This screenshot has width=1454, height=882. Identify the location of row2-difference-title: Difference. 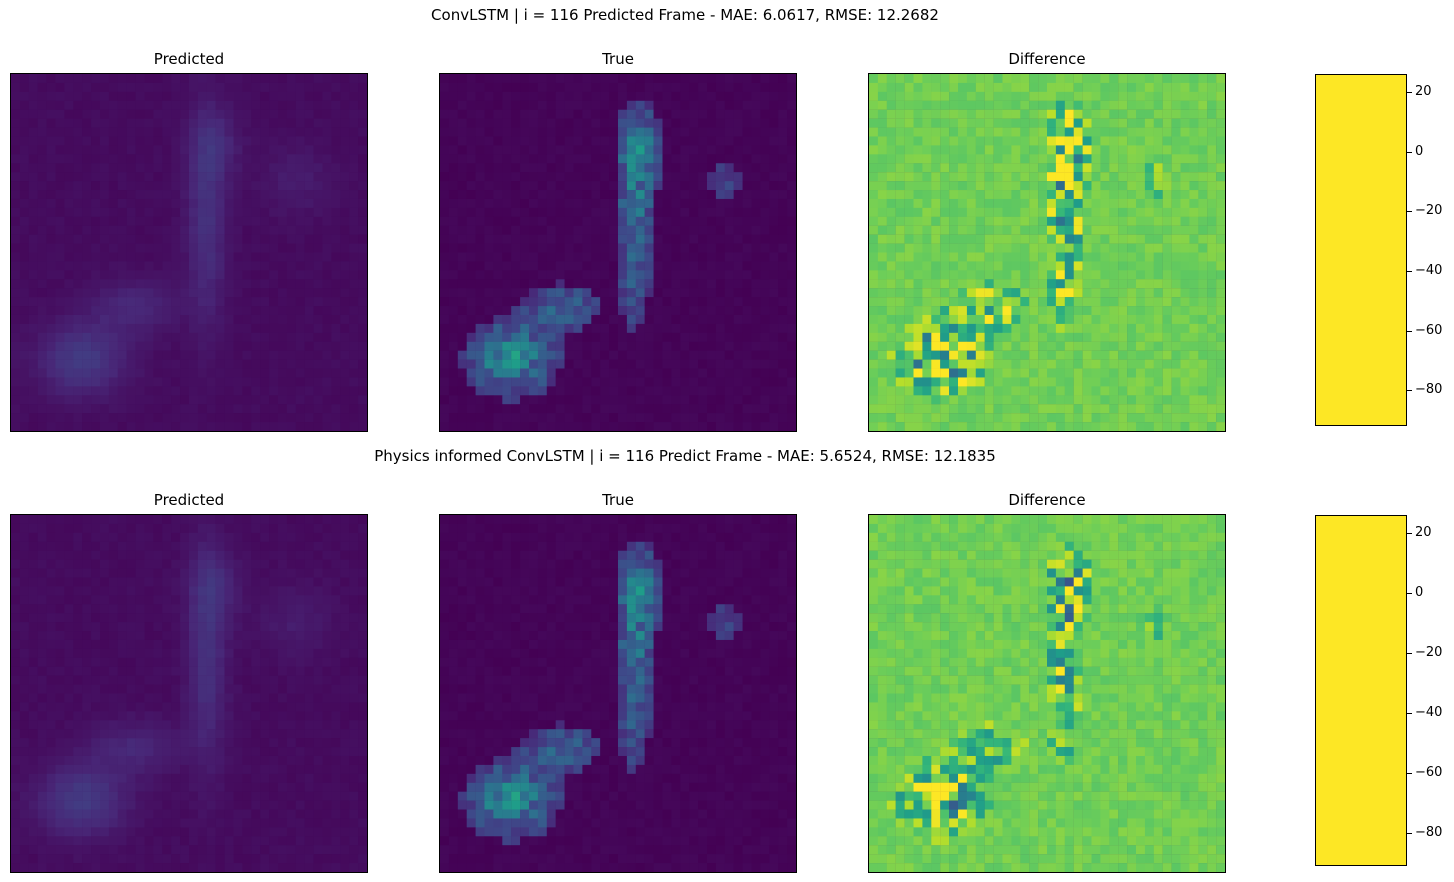
(1047, 500).